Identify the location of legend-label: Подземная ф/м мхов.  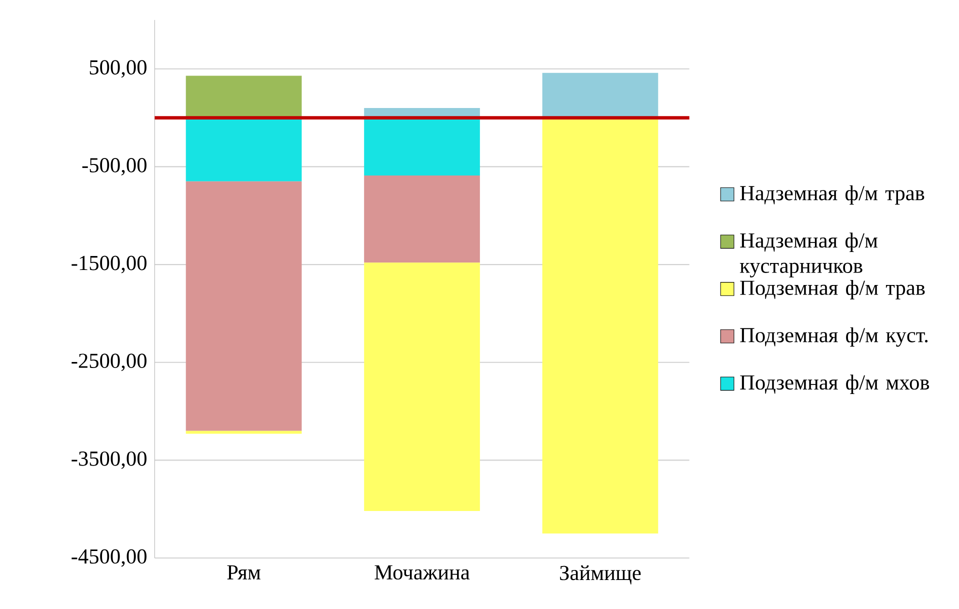
(835, 384).